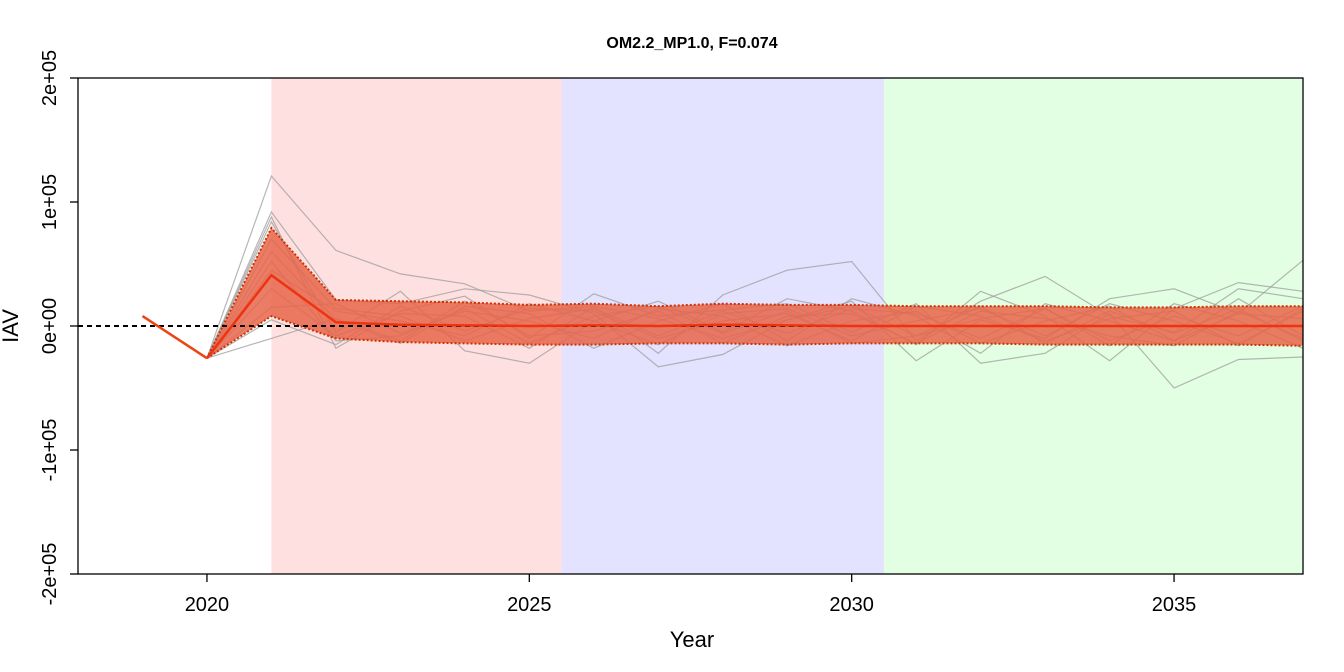 This screenshot has height=672, width=1344. Describe the element at coordinates (851, 605) in the screenshot. I see `x-tick-label-2030: 2030` at that location.